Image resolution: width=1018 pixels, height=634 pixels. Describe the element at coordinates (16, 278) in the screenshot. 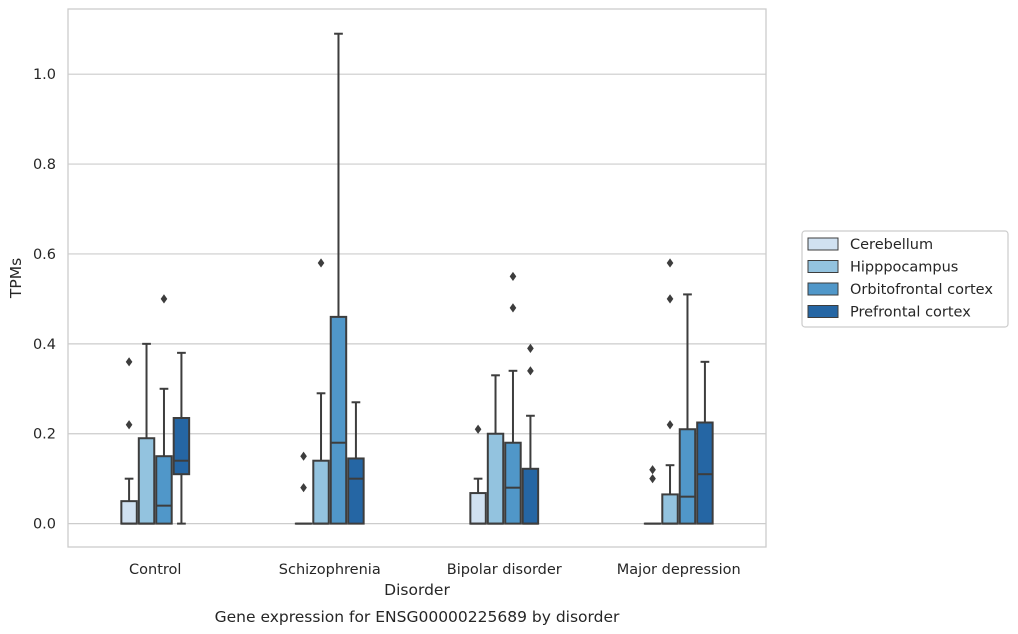

I see `y-axis-label: TPMs` at that location.